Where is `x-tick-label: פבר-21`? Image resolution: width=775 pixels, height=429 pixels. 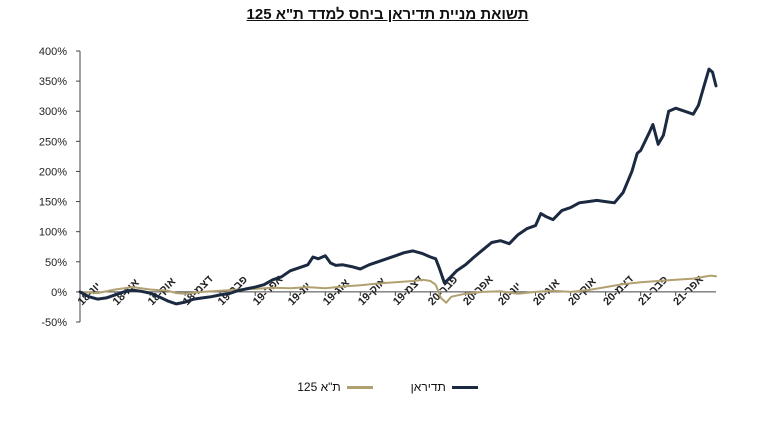 x-tick-label: פבר-21 is located at coordinates (653, 291).